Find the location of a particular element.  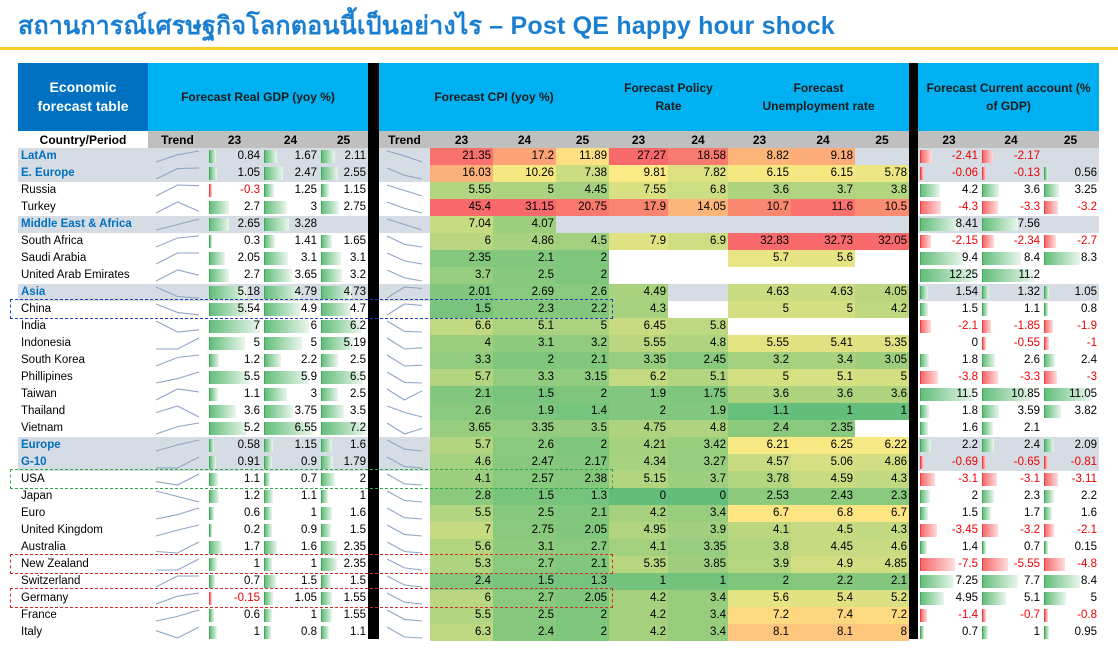

unemp-value-24: 6.25 is located at coordinates (823, 445).